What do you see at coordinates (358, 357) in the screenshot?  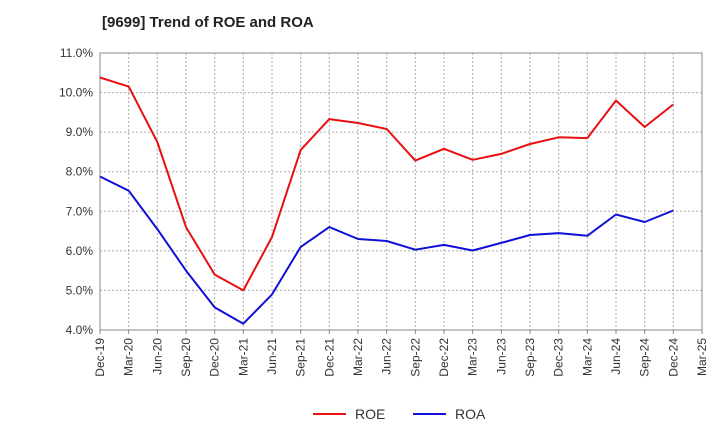 I see `x-tick-label: Mar-22` at bounding box center [358, 357].